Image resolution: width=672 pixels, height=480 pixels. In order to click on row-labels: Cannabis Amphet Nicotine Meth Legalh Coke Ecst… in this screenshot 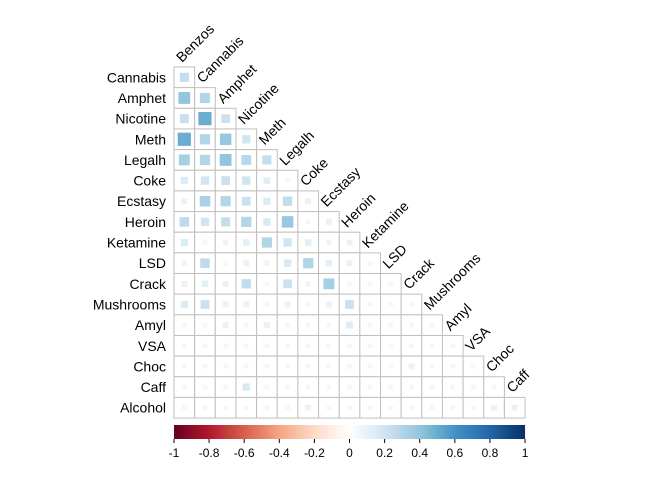, I will do `click(130, 242)`.